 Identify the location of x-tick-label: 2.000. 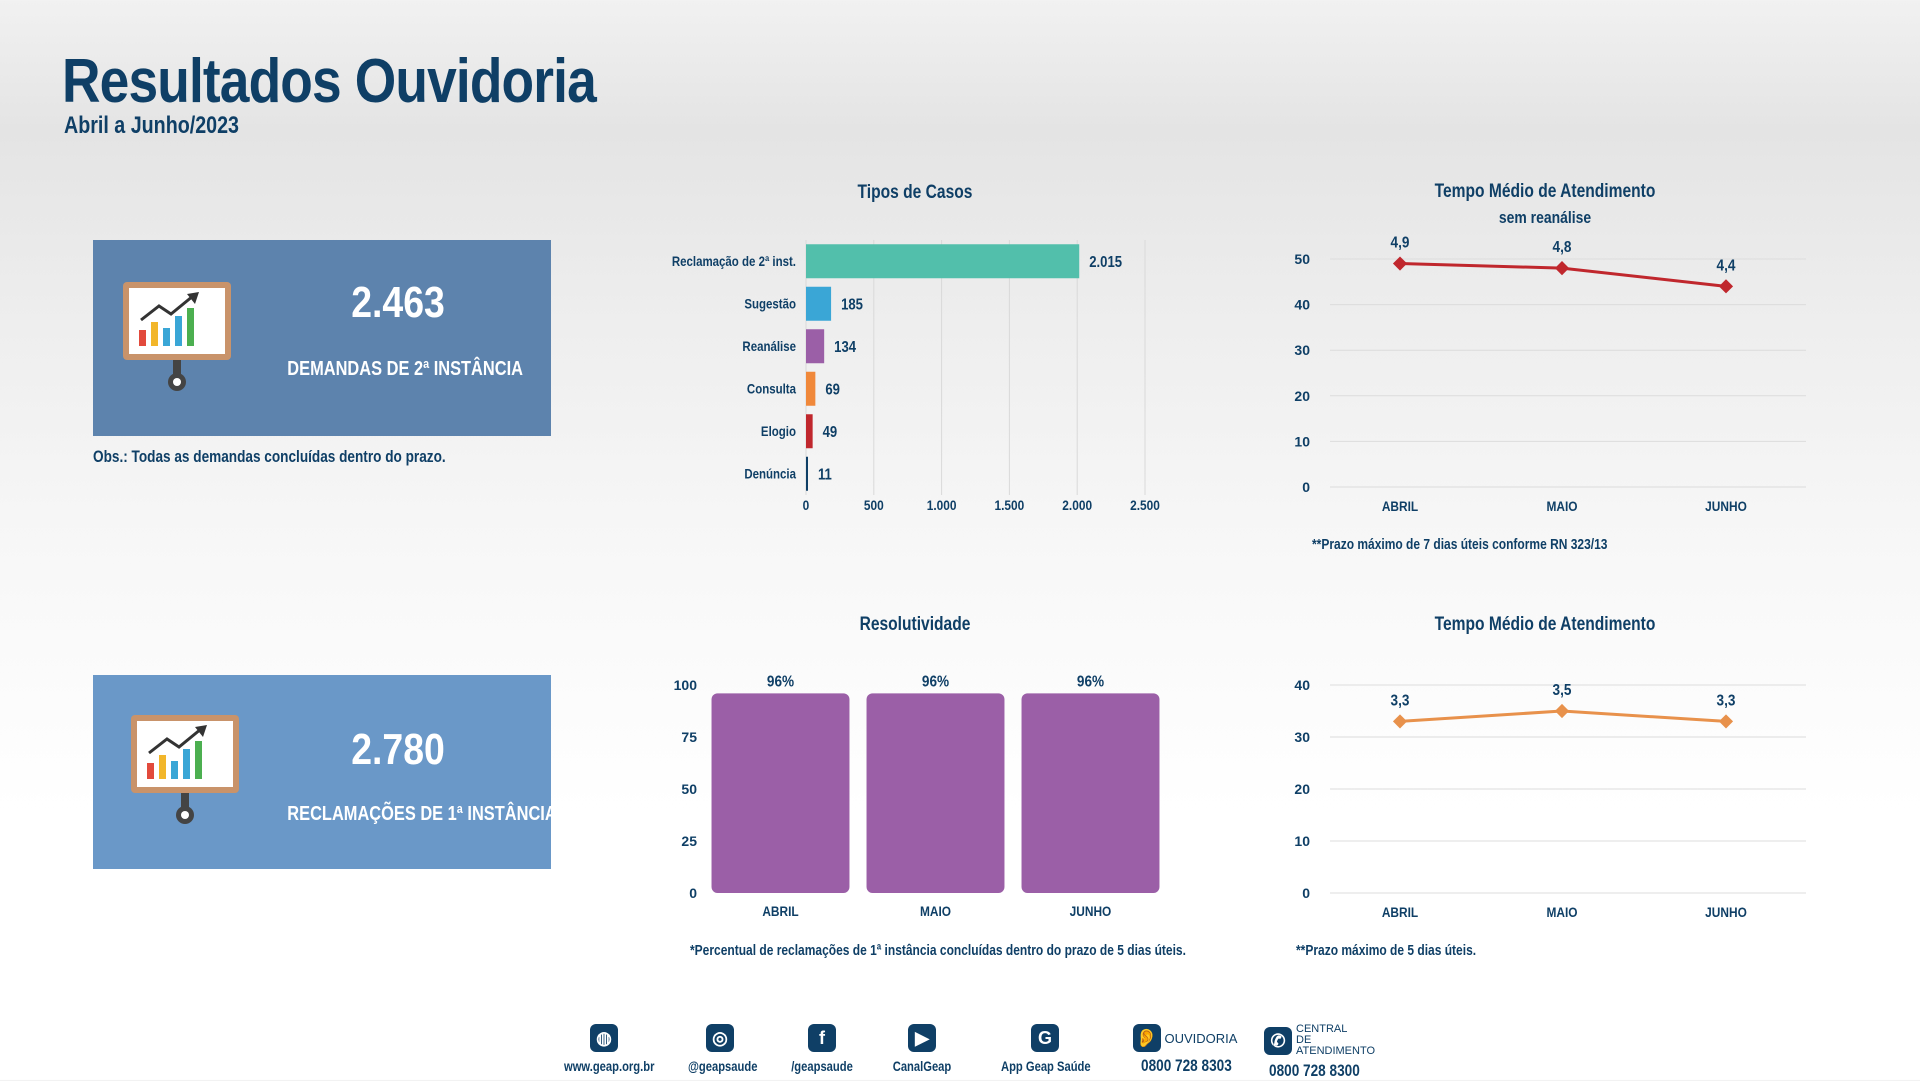
(1077, 505).